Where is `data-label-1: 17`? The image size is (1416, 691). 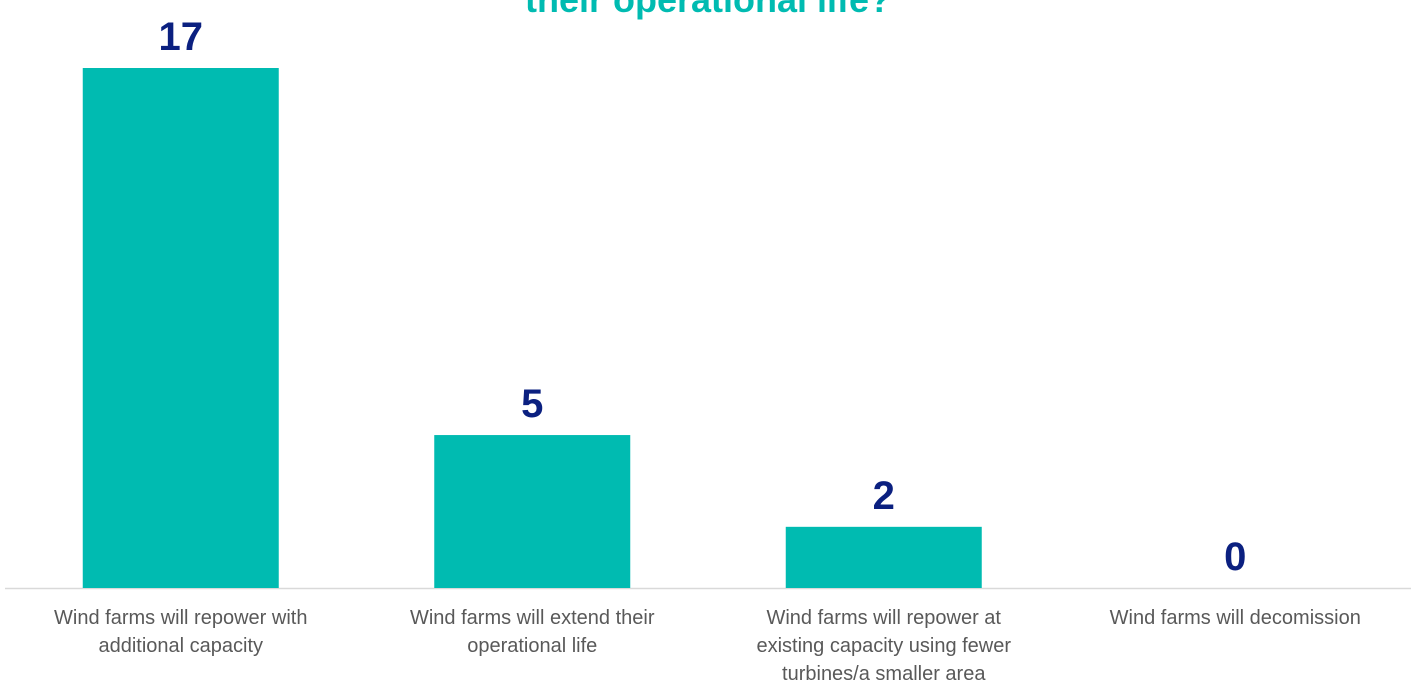
data-label-1: 17 is located at coordinates (181, 37).